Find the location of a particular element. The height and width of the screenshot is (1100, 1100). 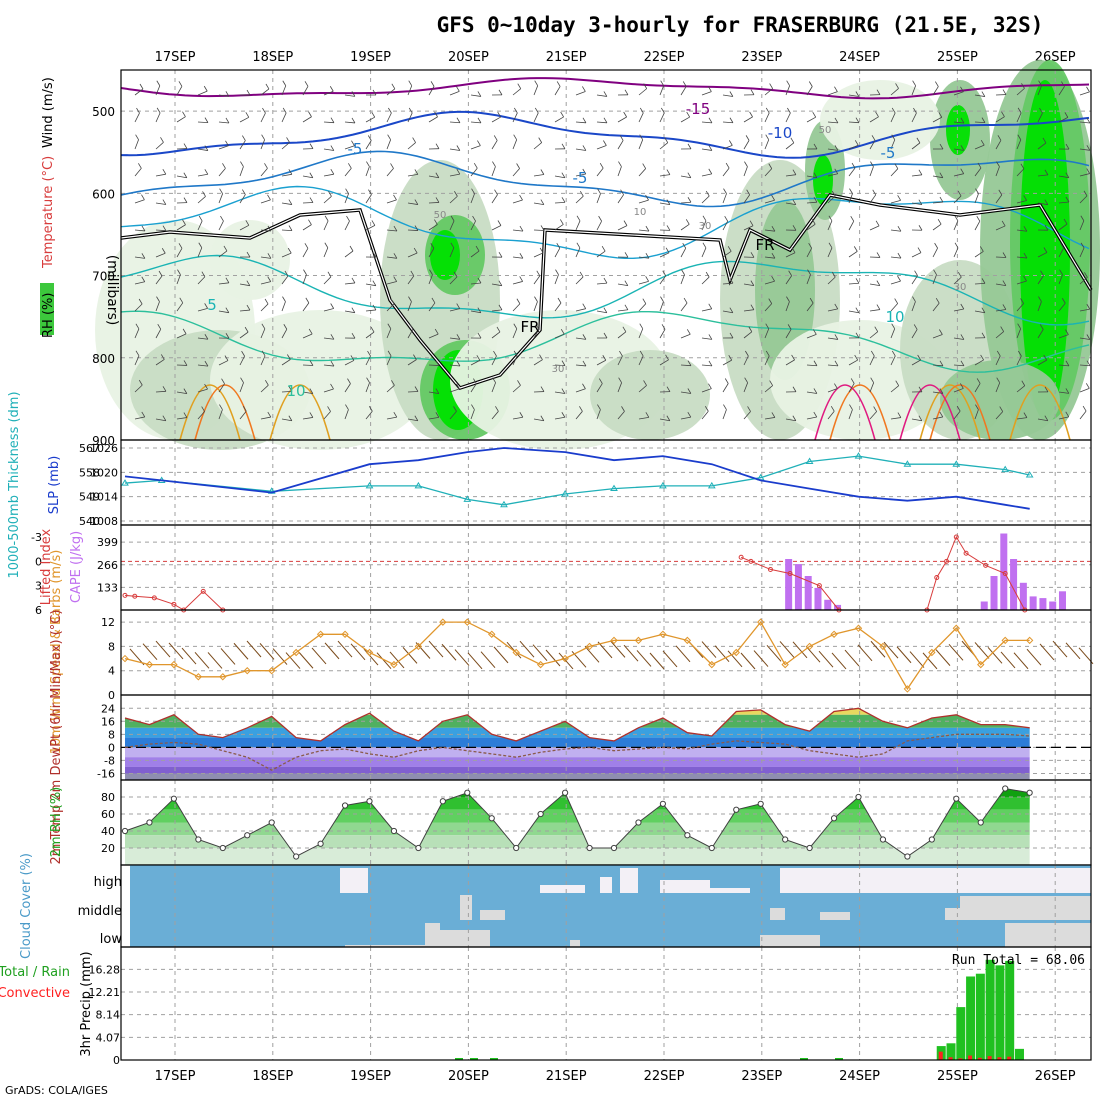

cloud-gap is located at coordinates (835, 916).